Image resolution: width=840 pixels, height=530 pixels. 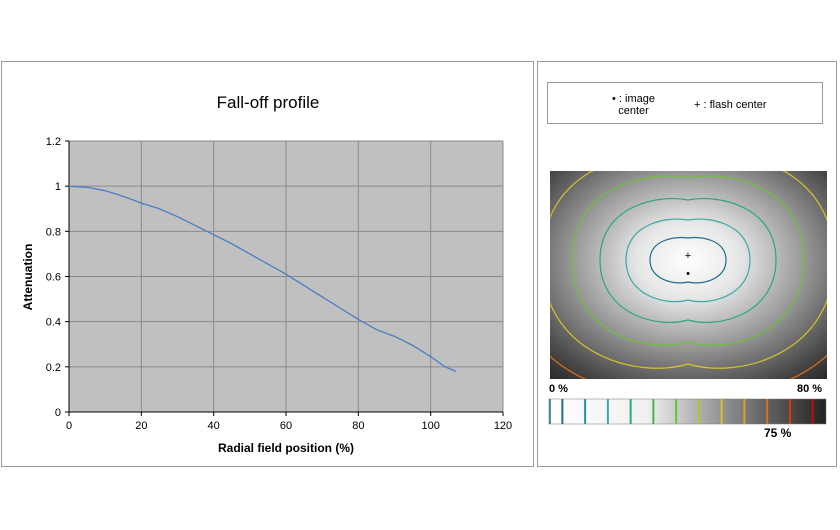 I want to click on flash-center-label: : flash center, so click(x=735, y=105).